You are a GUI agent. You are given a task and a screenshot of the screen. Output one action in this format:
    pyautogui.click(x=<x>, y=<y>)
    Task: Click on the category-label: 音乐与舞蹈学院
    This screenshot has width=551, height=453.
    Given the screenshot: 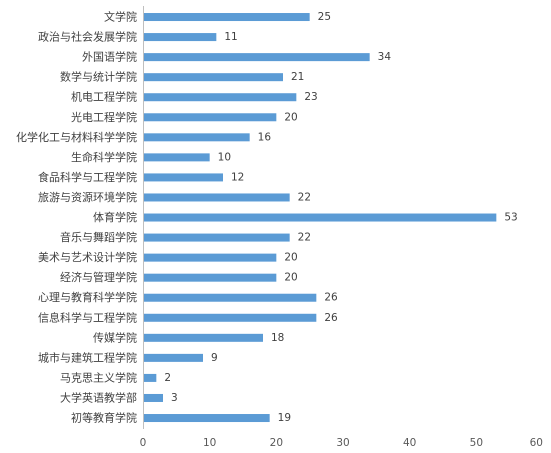 What is the action you would take?
    pyautogui.click(x=98, y=237)
    